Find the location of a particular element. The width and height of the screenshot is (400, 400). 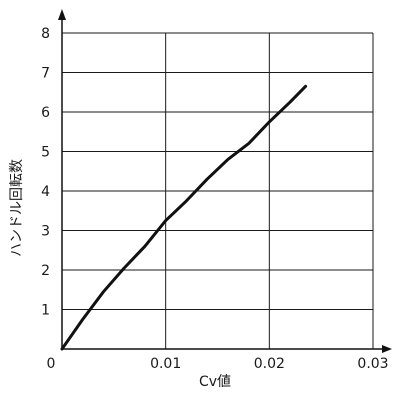

x-tick-label-0.02: 0.02 is located at coordinates (269, 364).